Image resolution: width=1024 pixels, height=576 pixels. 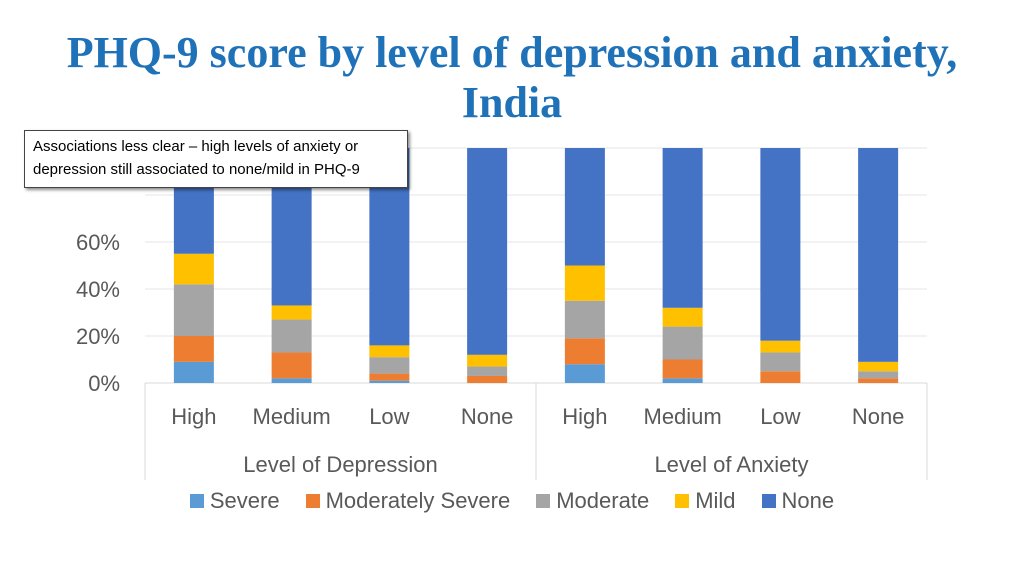 What do you see at coordinates (98, 289) in the screenshot?
I see `y-tick-label: 40%` at bounding box center [98, 289].